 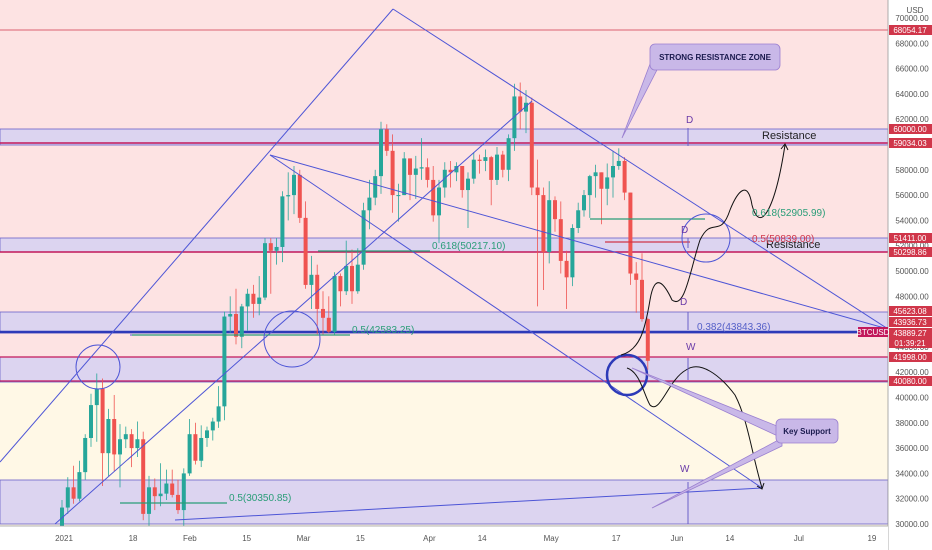 What do you see at coordinates (799, 538) in the screenshot?
I see `x-tick-label: Jul` at bounding box center [799, 538].